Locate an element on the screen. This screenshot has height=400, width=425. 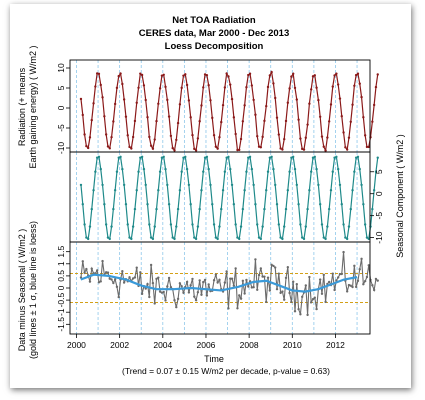
x-tick-label: 2010 is located at coordinates (292, 345).